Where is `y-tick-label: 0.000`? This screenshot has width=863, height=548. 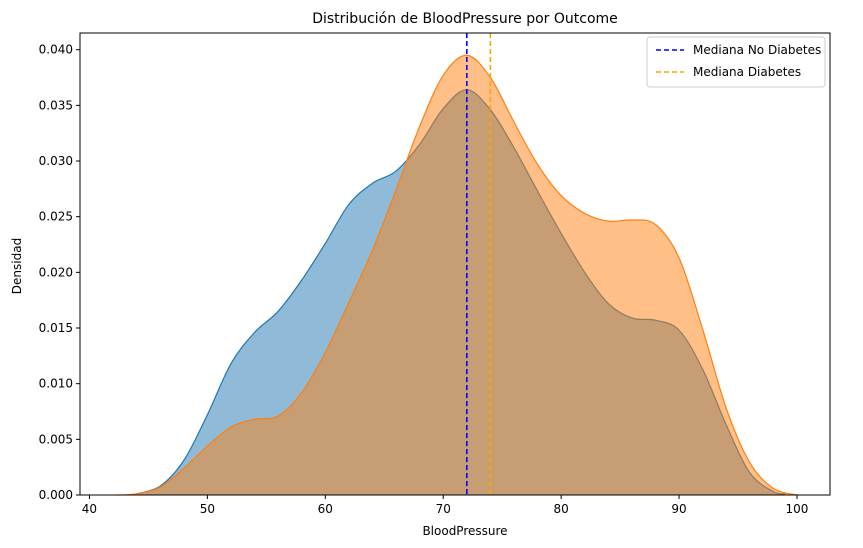 y-tick-label: 0.000 is located at coordinates (56, 495).